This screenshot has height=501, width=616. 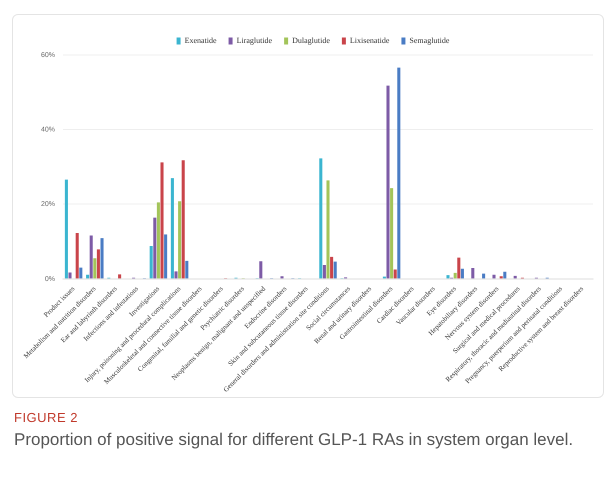 I want to click on legend-label: Liraglutide, so click(x=254, y=41).